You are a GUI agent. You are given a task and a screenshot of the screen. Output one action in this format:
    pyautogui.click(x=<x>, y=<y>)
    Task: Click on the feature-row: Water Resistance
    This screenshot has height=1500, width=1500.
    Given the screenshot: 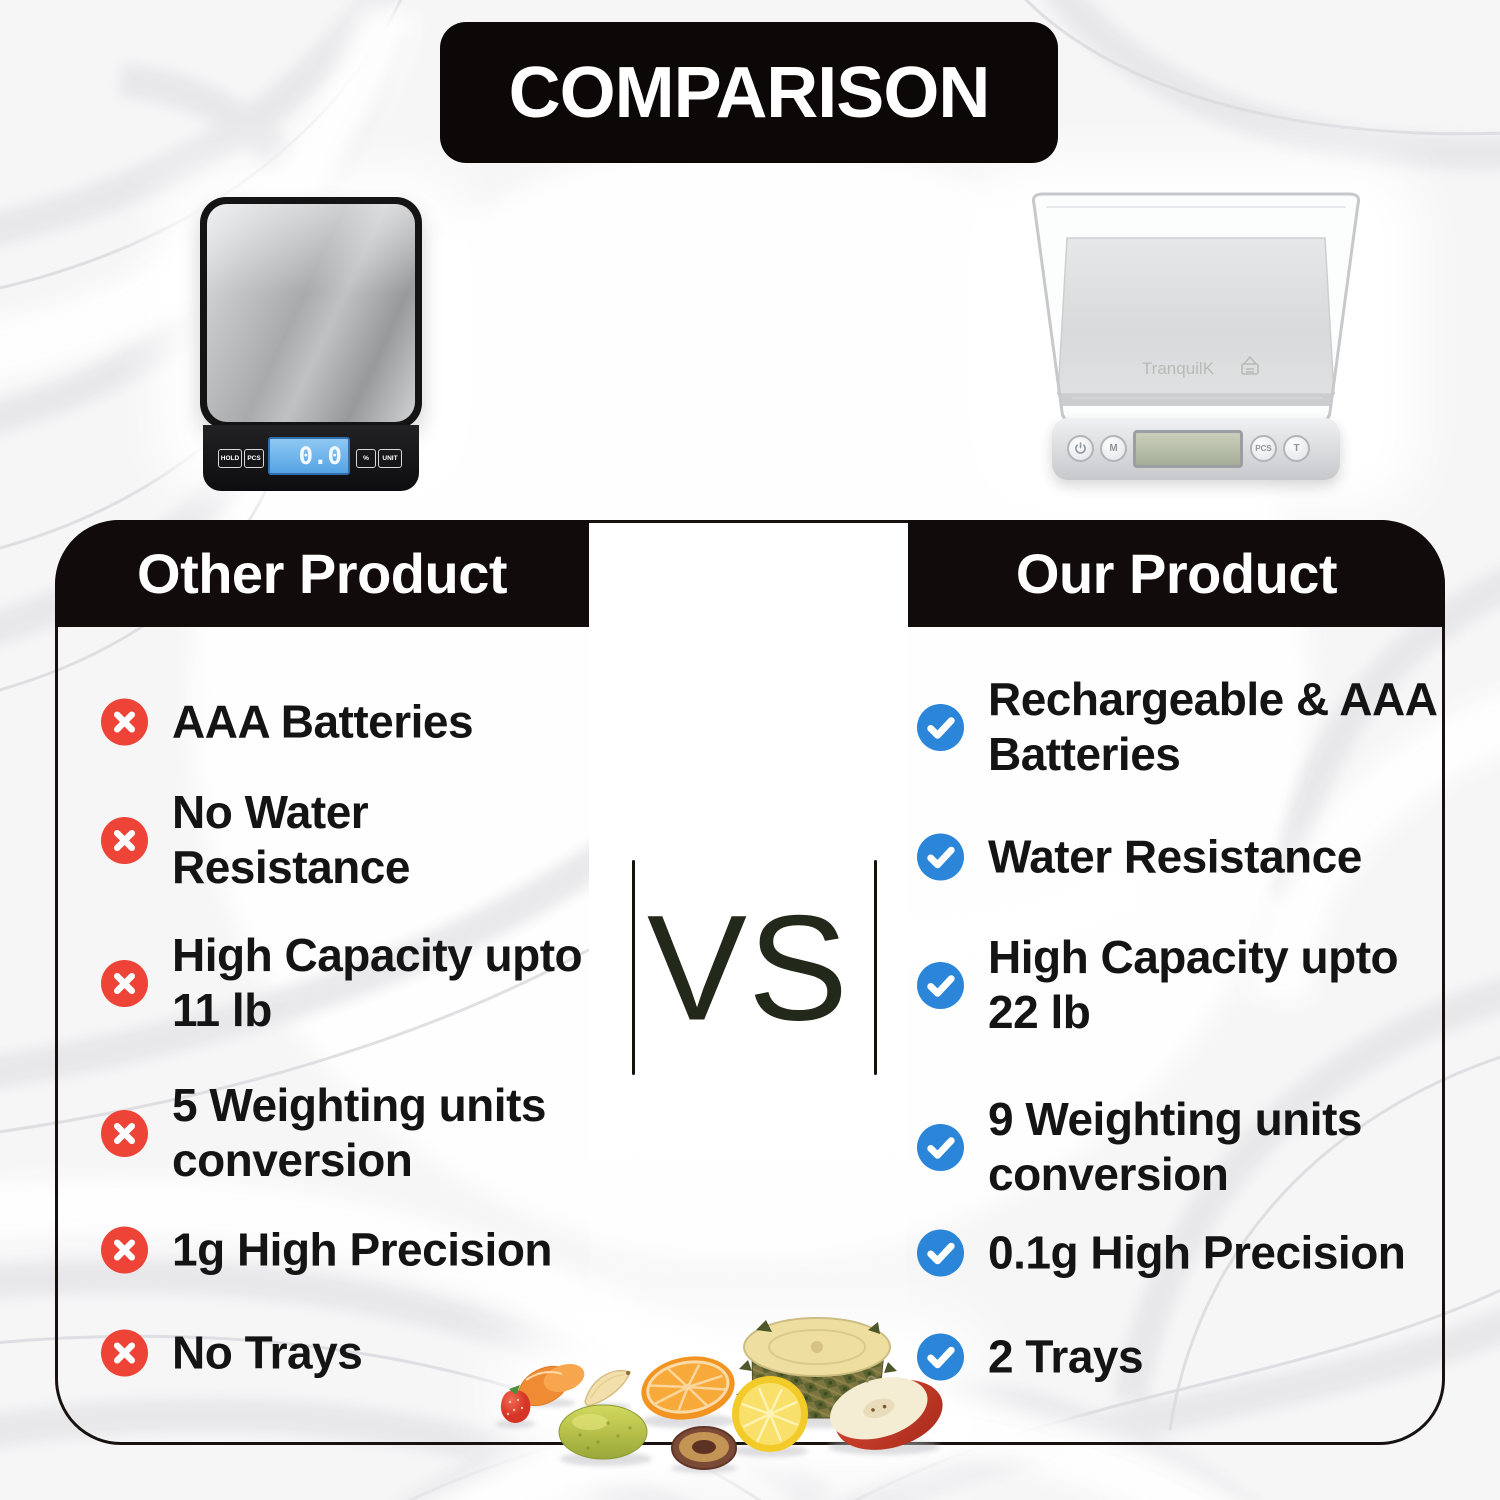 What is the action you would take?
    pyautogui.click(x=1139, y=857)
    